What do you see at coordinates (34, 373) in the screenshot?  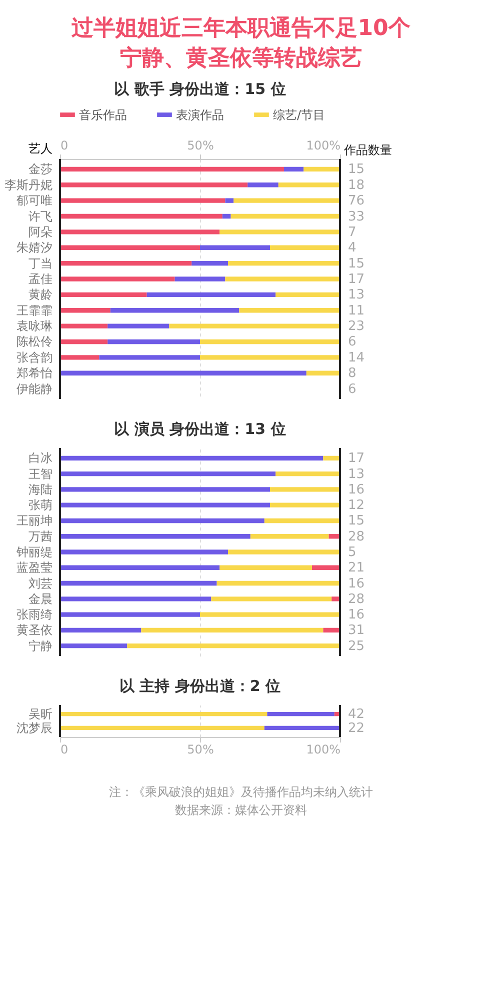 I see `y-tick-label: 郑希怡` at bounding box center [34, 373].